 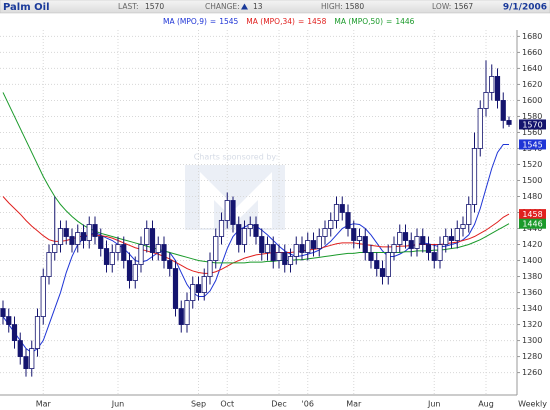 I want to click on y-tick-label: 1660, so click(x=532, y=52).